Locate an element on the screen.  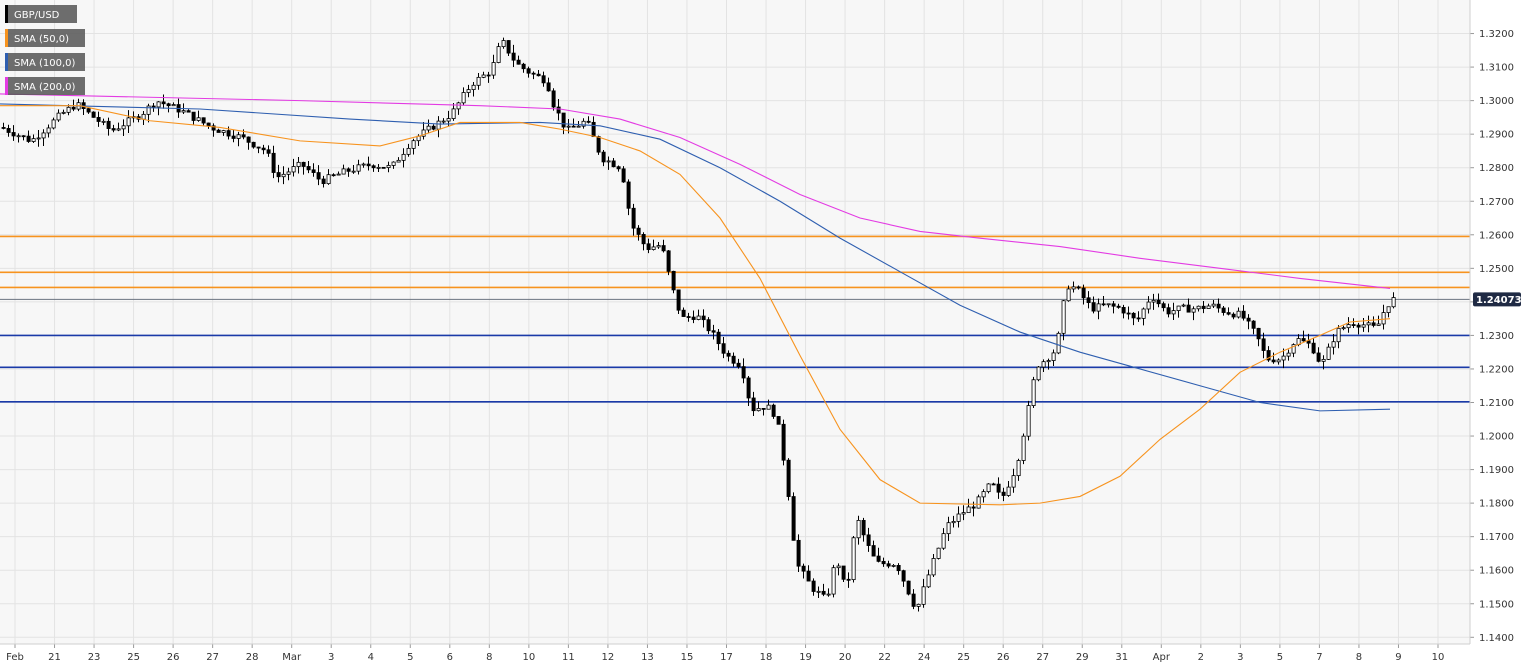
x-tick-label: 9 is located at coordinates (1398, 657).